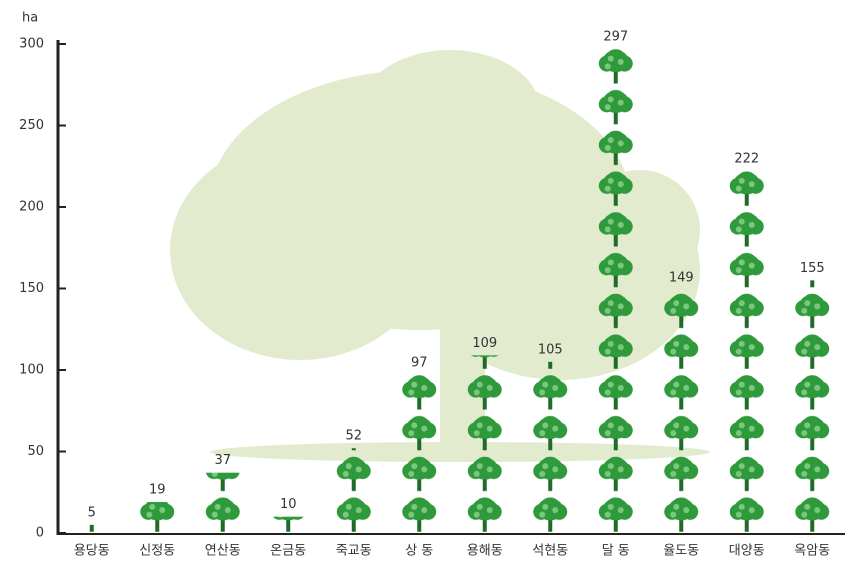  I want to click on x-tick-label: 옥암동, so click(812, 551).